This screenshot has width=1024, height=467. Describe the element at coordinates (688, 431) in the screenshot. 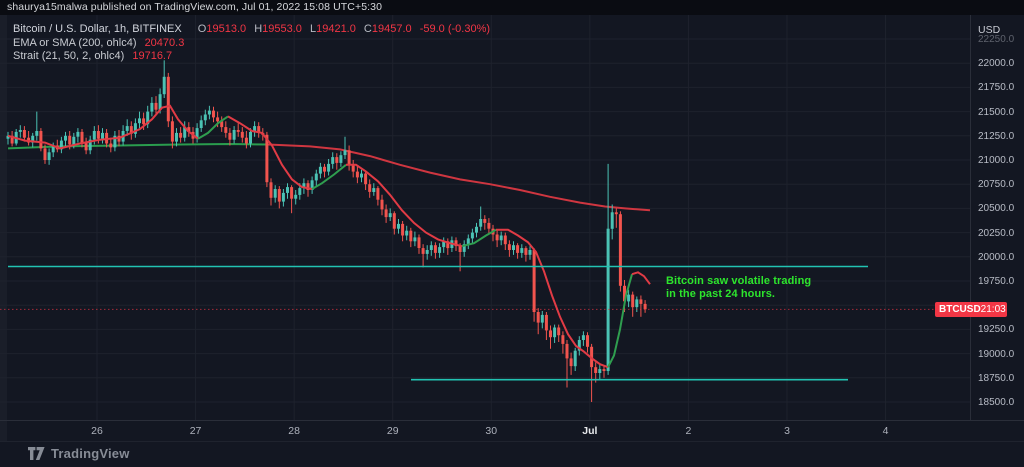

I see `time-tick-label: 2` at that location.